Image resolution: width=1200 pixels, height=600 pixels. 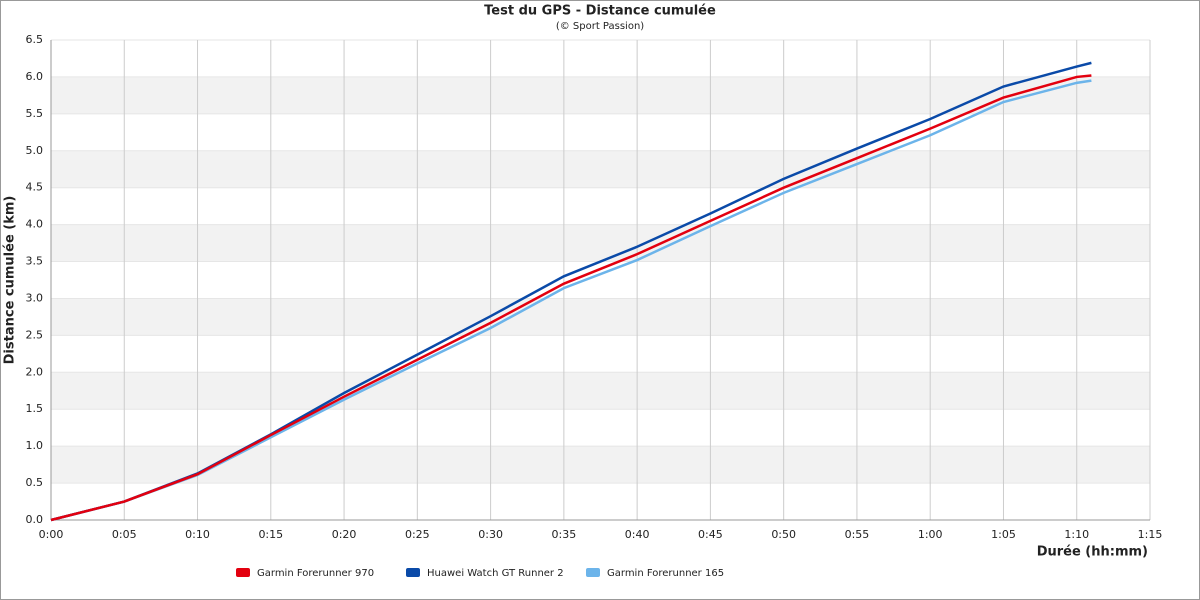 I want to click on x-tick-label: 0:50, so click(x=783, y=534).